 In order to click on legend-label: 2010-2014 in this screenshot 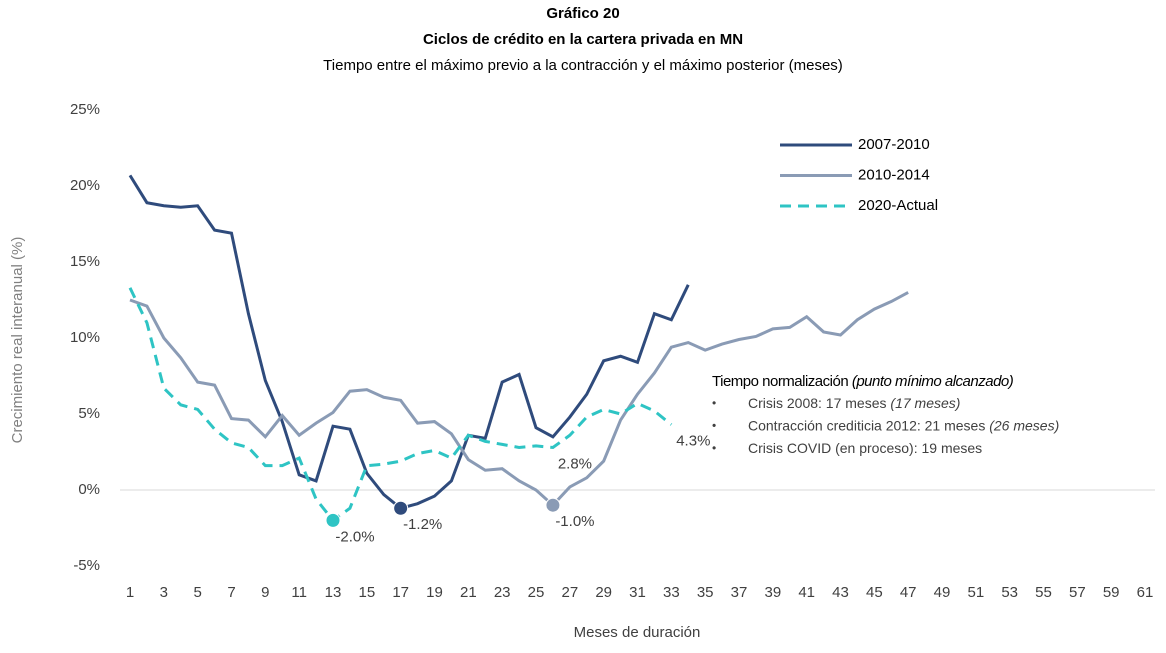, I will do `click(894, 174)`.